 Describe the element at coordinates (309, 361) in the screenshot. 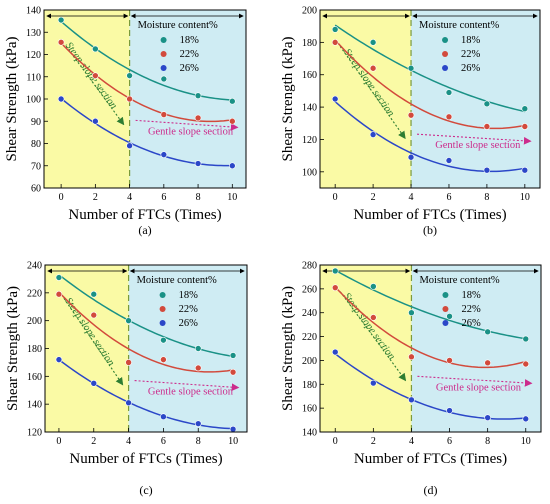

I see `y-tick-label: 200` at that location.